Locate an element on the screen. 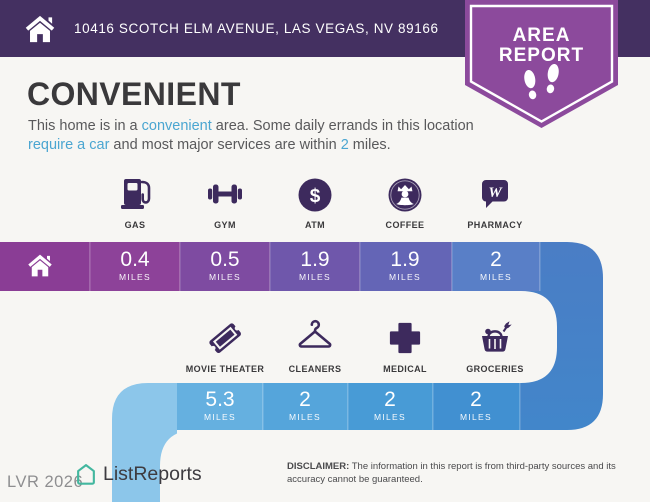  pharmacy-w-icon: W is located at coordinates (495, 194).